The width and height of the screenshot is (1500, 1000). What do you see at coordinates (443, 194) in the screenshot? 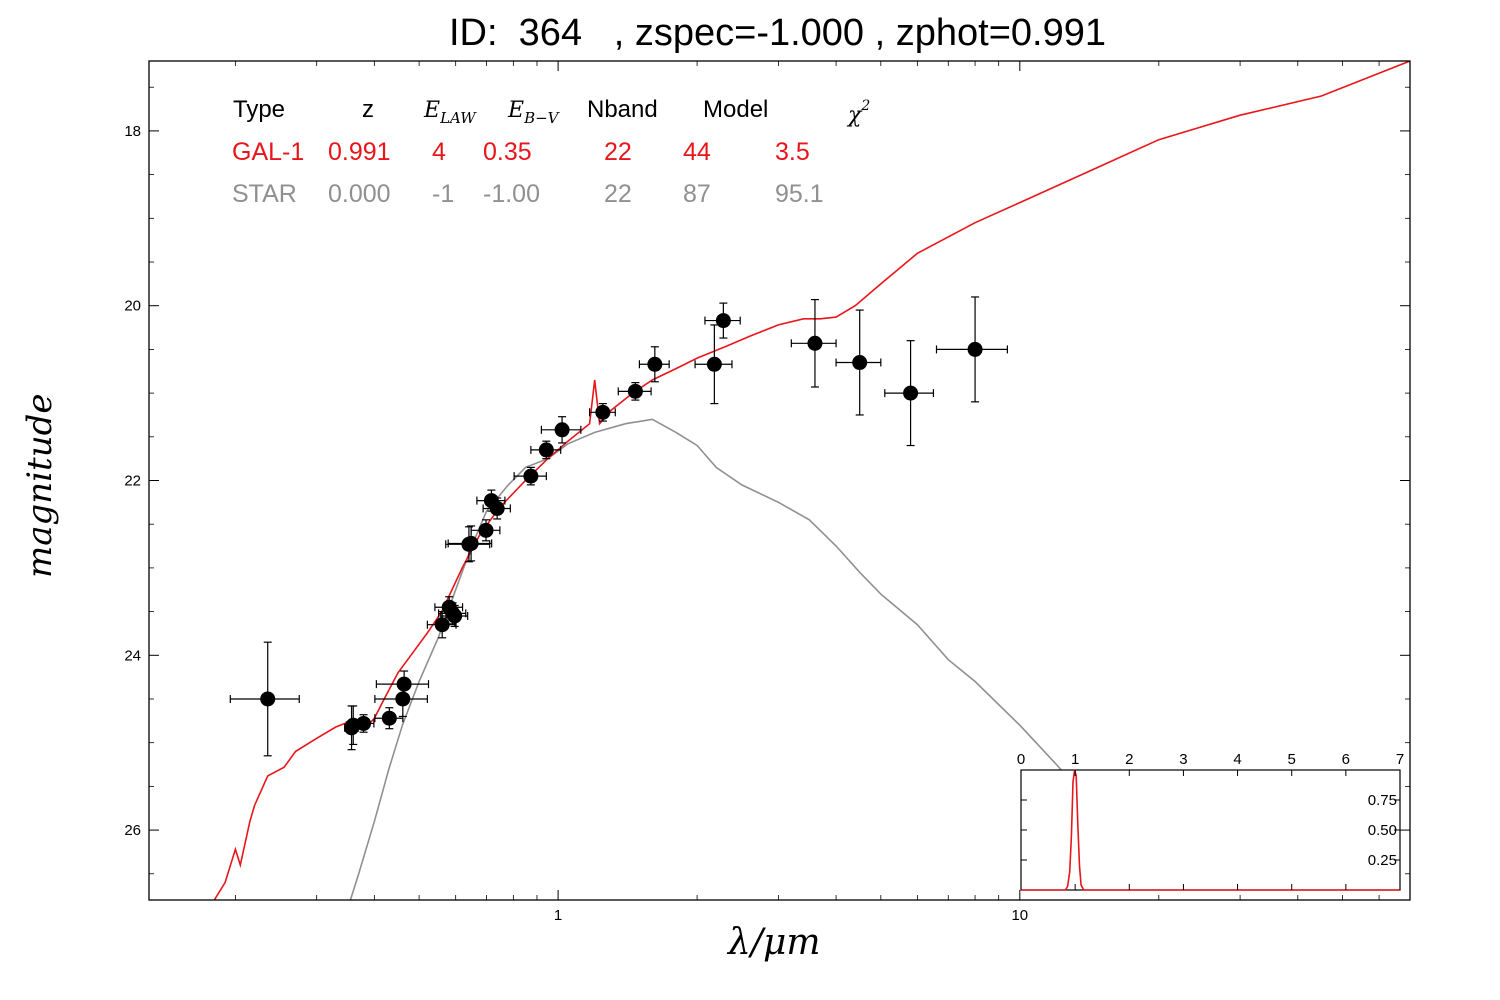
I see `table-cell-star: -1` at bounding box center [443, 194].